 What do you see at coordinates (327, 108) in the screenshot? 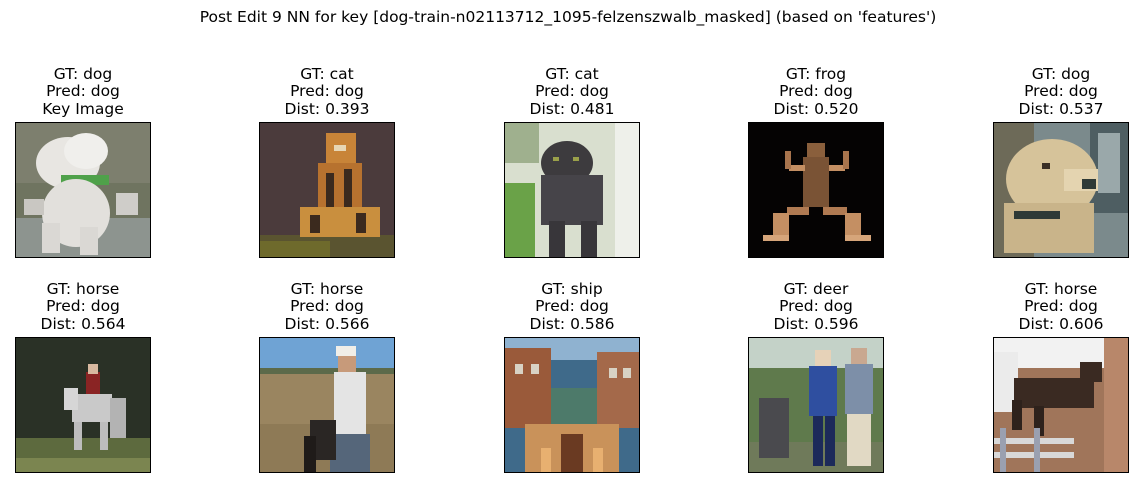
I see `dist-label: Dist: 0.393` at bounding box center [327, 108].